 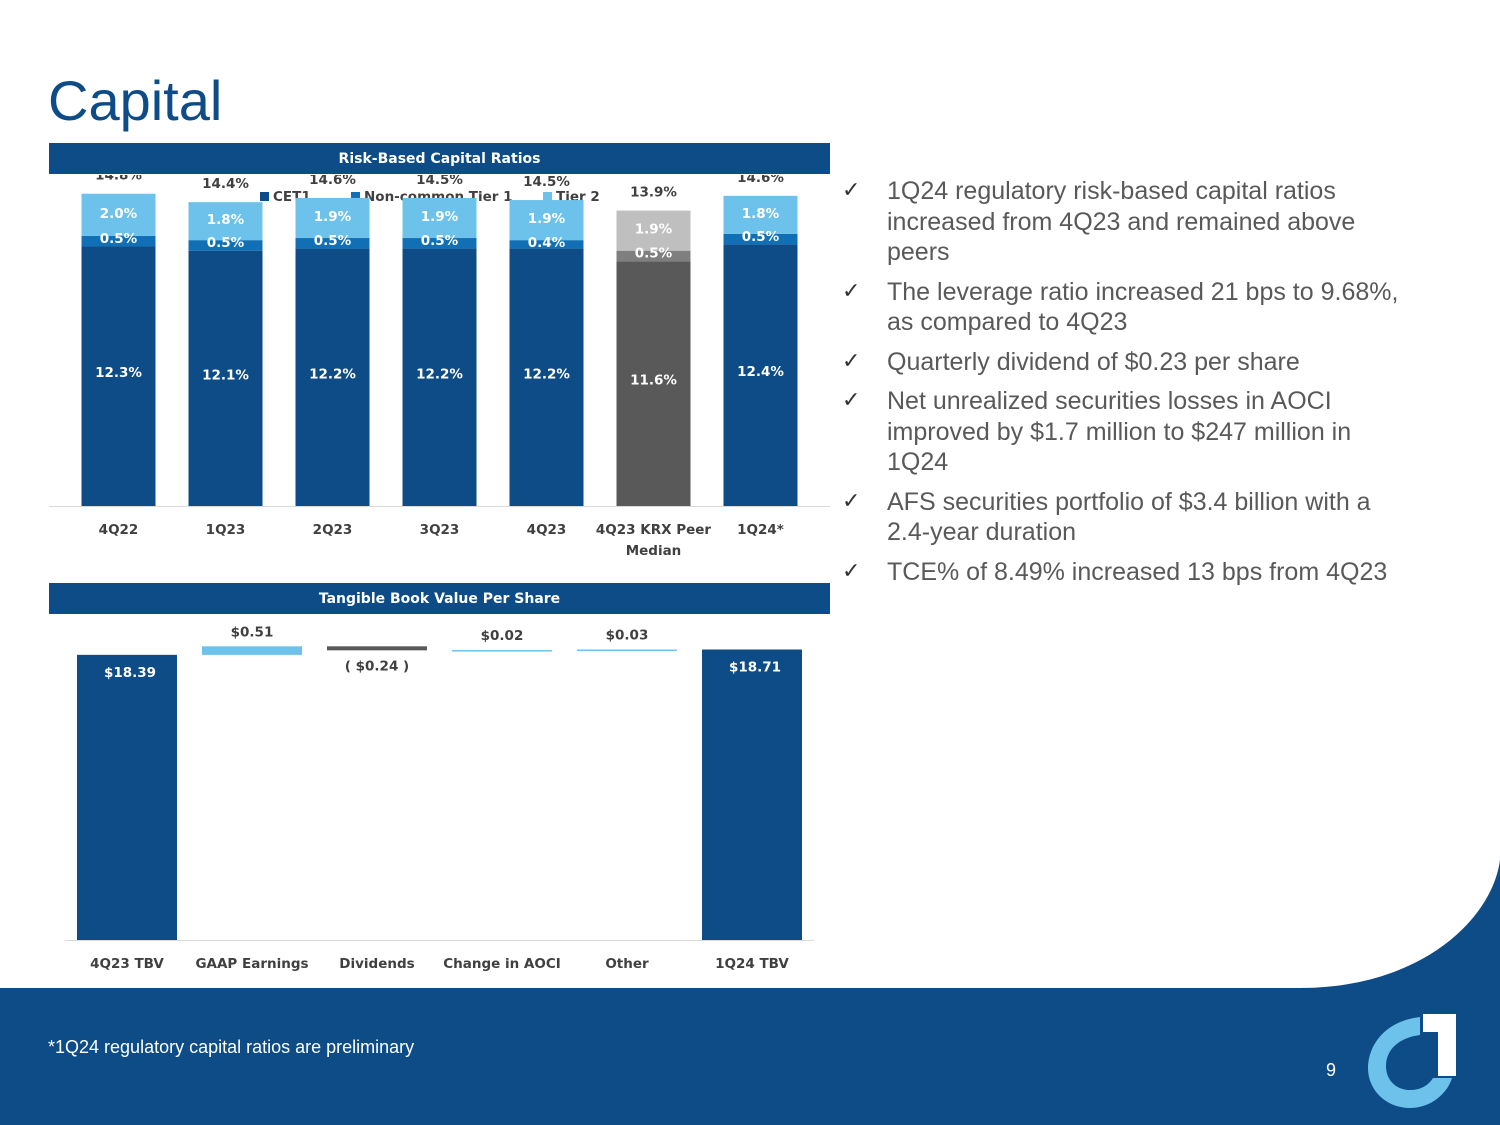 I want to click on data-label: $0.51, so click(x=252, y=632).